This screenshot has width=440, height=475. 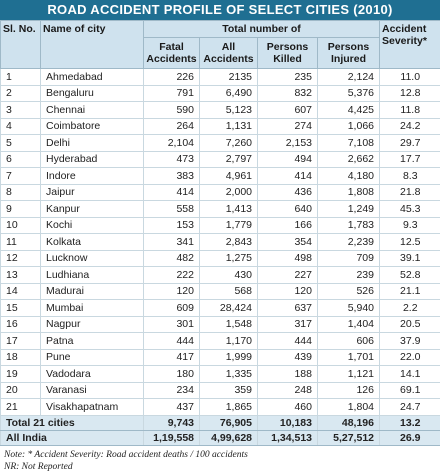 I want to click on table-row: 5 Delhi 2,104 7,260 2,153 7,108 29.7, so click(x=220, y=143).